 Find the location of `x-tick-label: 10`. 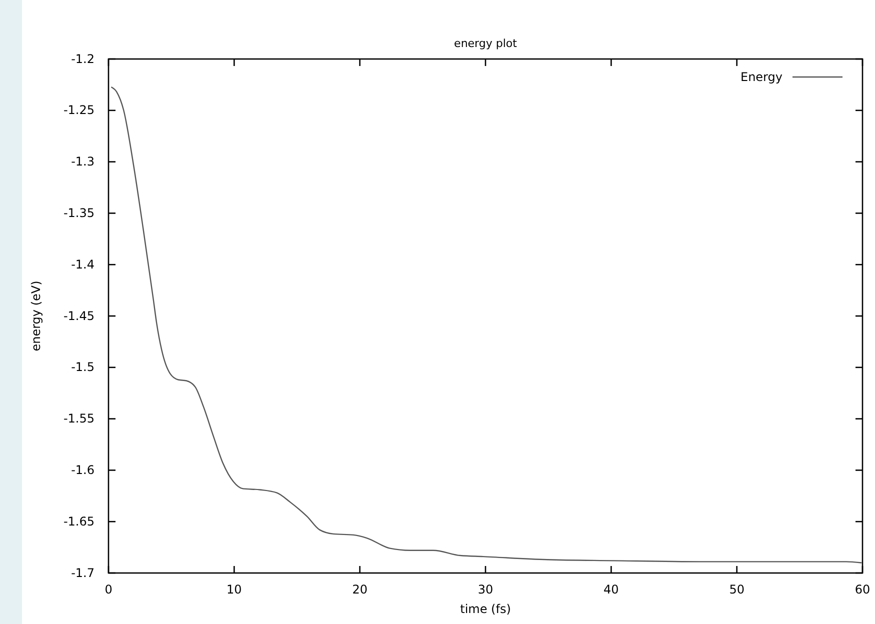

x-tick-label: 10 is located at coordinates (234, 589).